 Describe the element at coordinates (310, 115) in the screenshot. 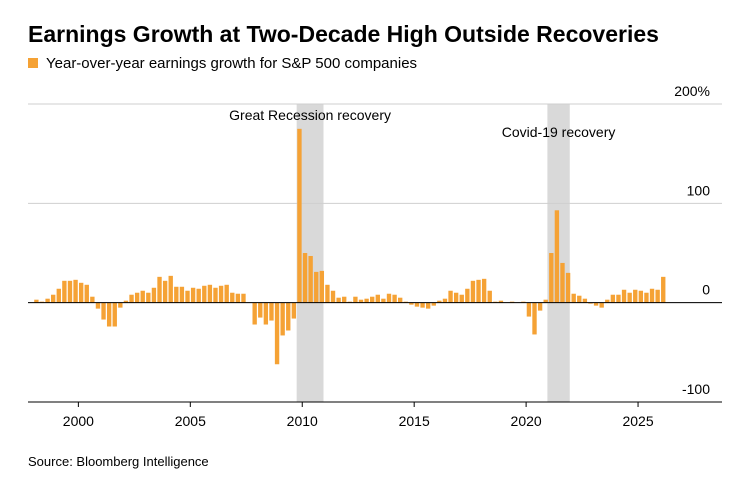

I see `annotation: Great Recession recovery` at that location.